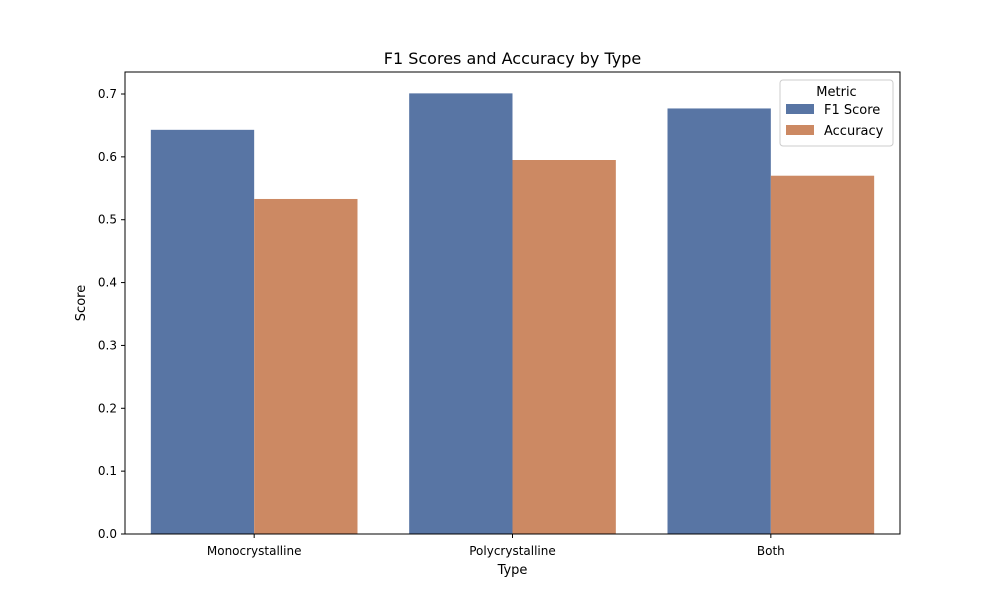 The image size is (1000, 600). Describe the element at coordinates (107, 534) in the screenshot. I see `y-tick-label: 0.0` at that location.